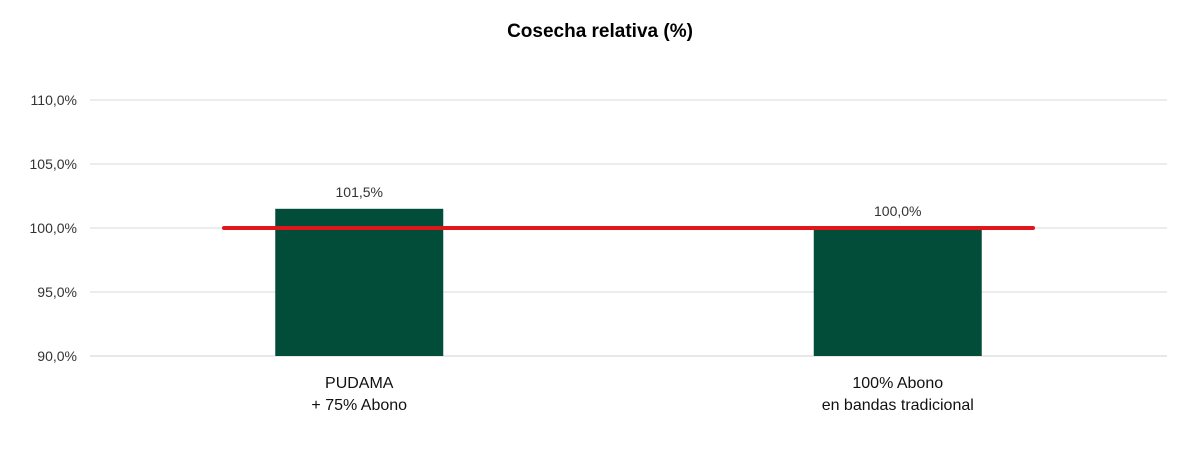 Image resolution: width=1200 pixels, height=449 pixels. Describe the element at coordinates (897, 211) in the screenshot. I see `data-label: 100,0%` at that location.